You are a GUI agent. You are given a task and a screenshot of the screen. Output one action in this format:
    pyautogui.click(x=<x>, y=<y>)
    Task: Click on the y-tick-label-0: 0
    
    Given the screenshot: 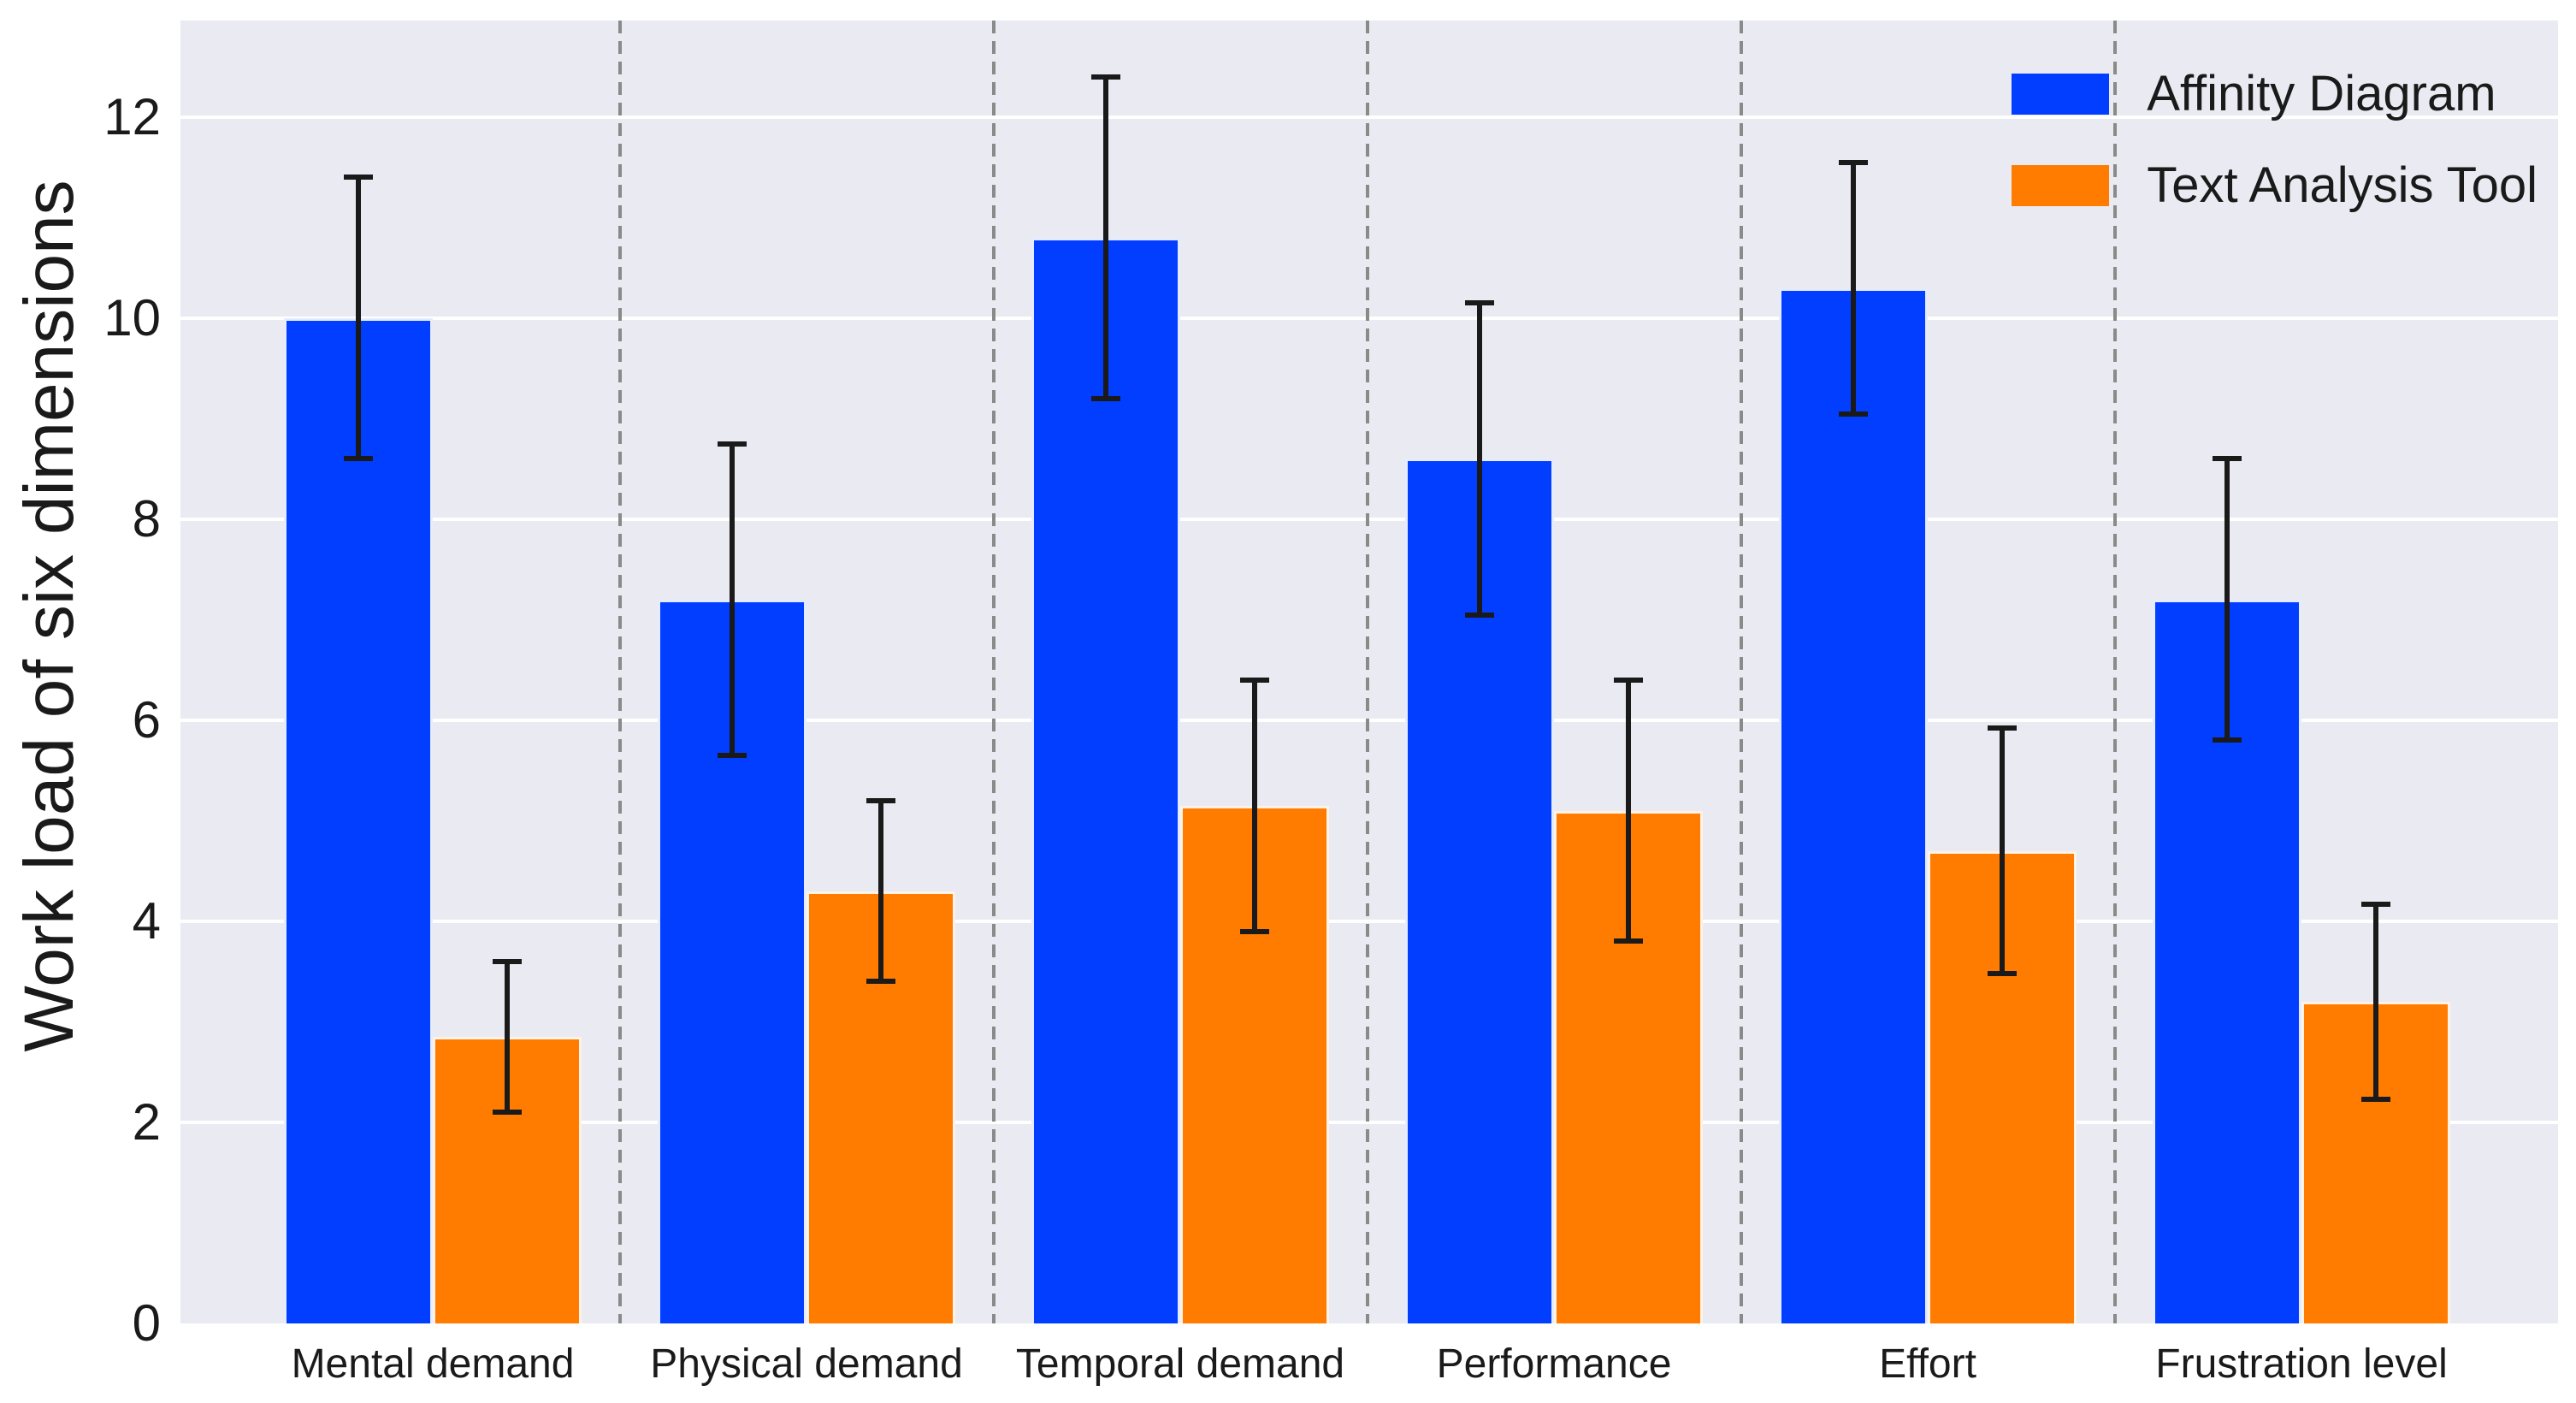 What is the action you would take?
    pyautogui.click(x=146, y=1323)
    